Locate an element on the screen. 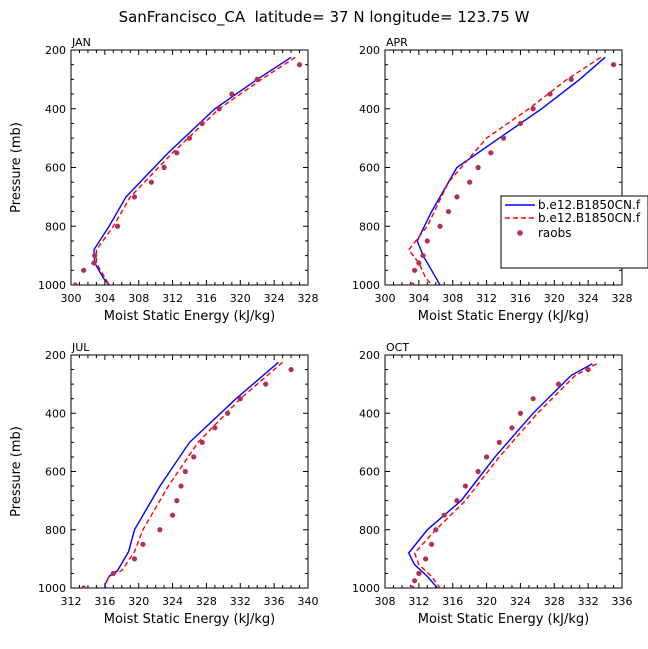 The width and height of the screenshot is (648, 649). x-tick-label: 336 is located at coordinates (274, 601).